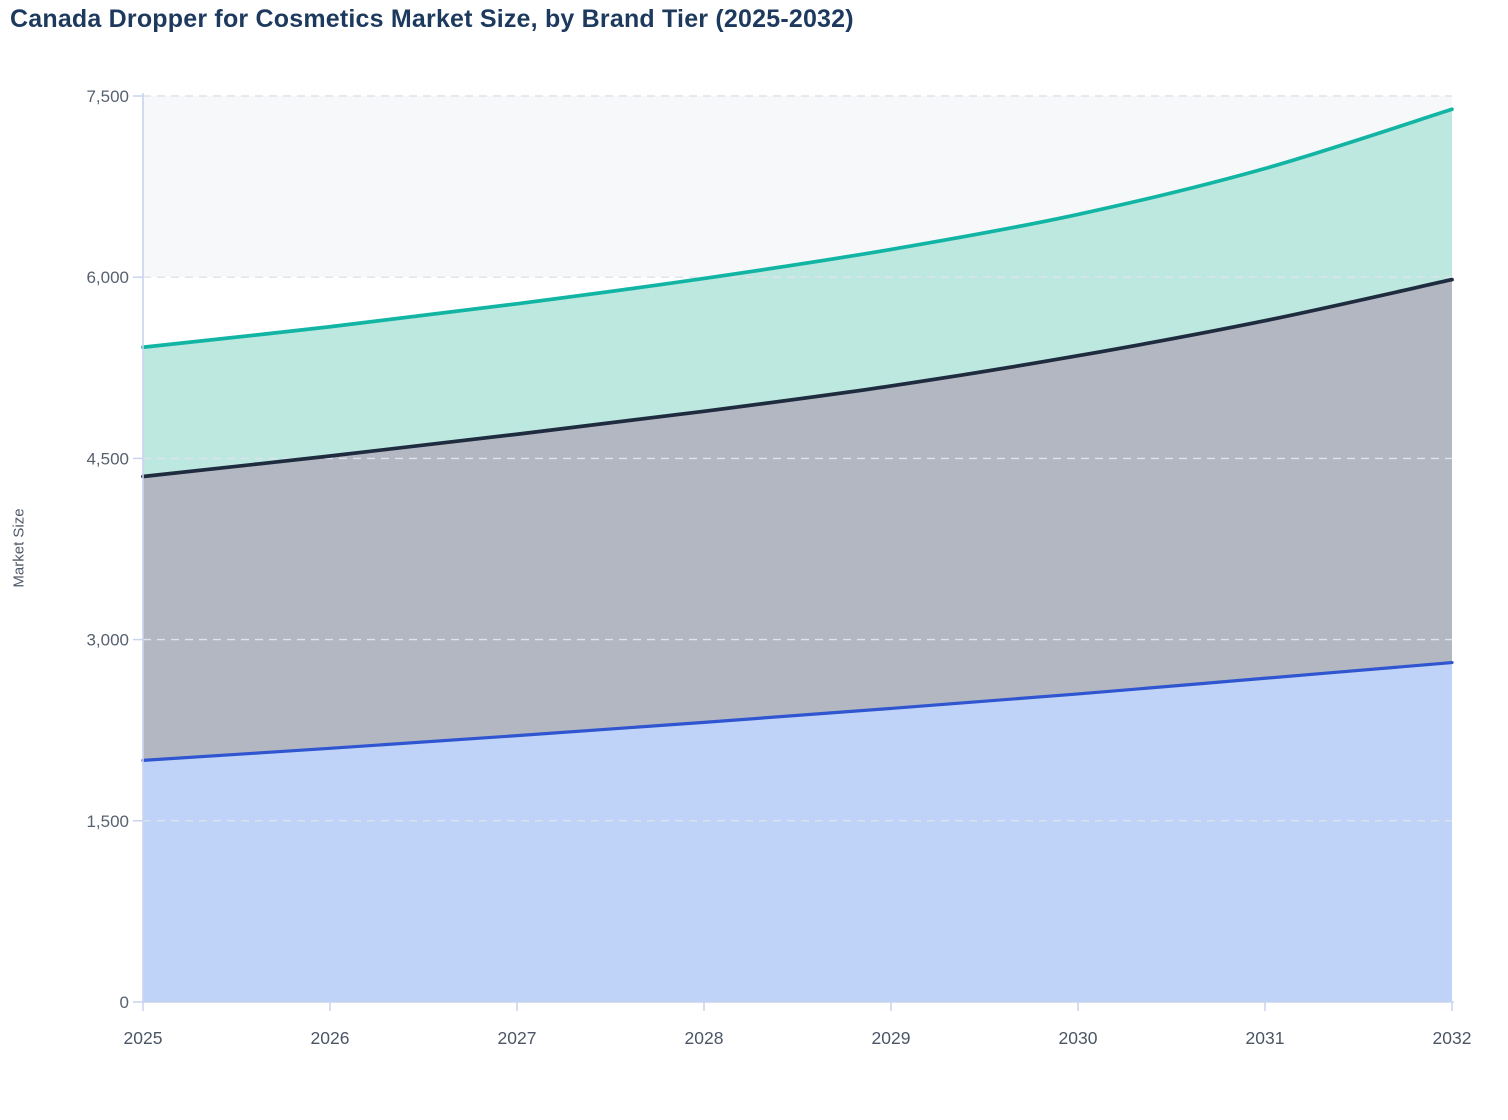 This screenshot has height=1120, width=1508. What do you see at coordinates (330, 1038) in the screenshot?
I see `x-tick-label: 2026` at bounding box center [330, 1038].